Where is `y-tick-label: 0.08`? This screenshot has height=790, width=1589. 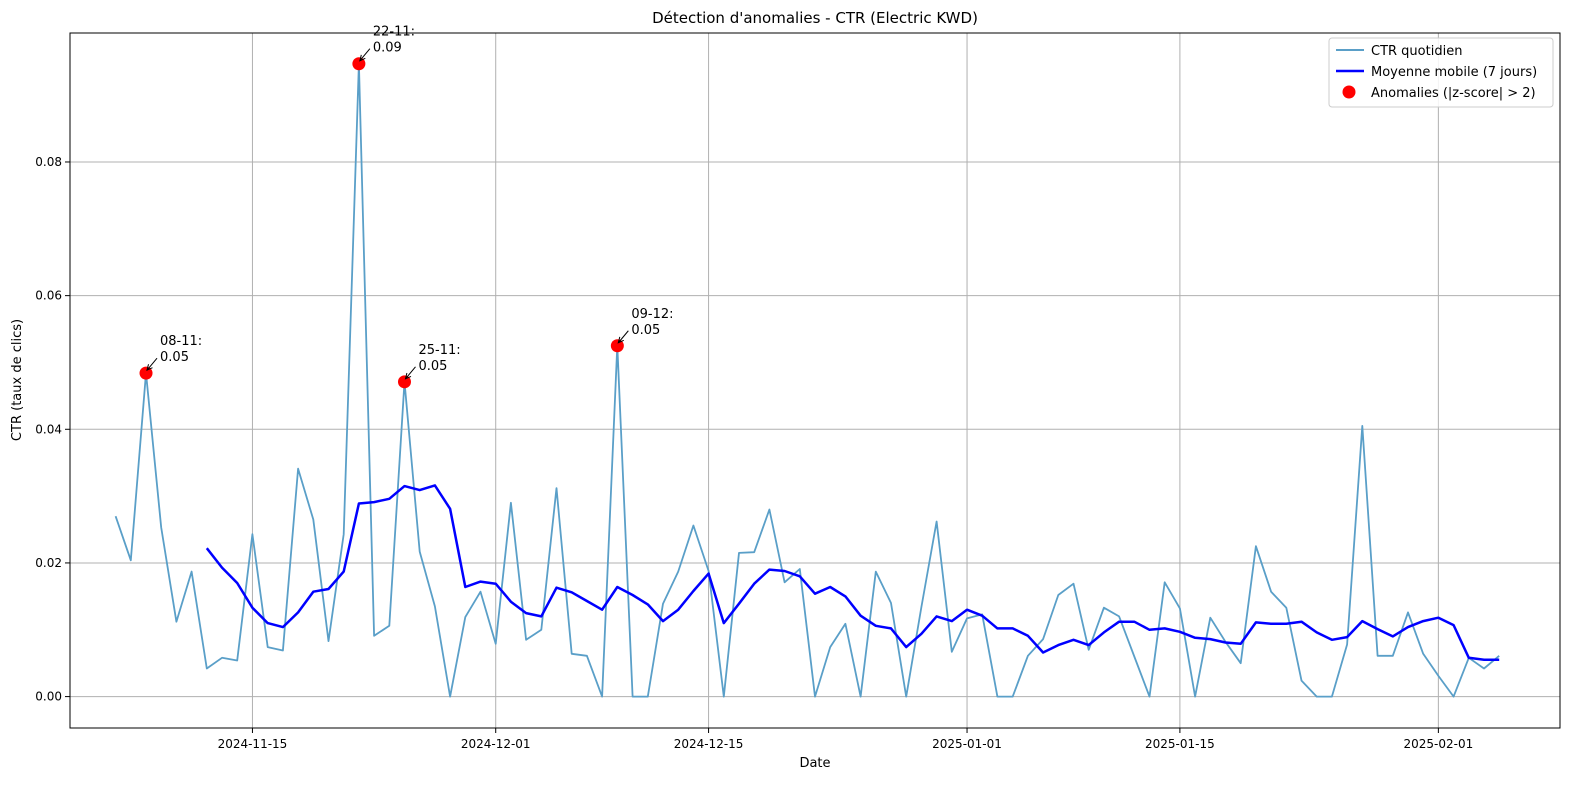 y-tick-label: 0.08 is located at coordinates (48, 162).